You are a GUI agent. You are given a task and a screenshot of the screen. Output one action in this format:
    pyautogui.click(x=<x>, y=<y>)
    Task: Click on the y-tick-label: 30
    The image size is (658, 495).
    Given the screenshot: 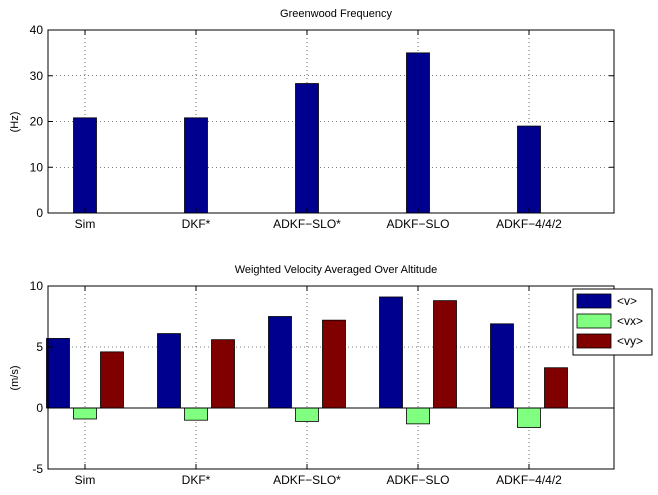 What is the action you would take?
    pyautogui.click(x=37, y=76)
    